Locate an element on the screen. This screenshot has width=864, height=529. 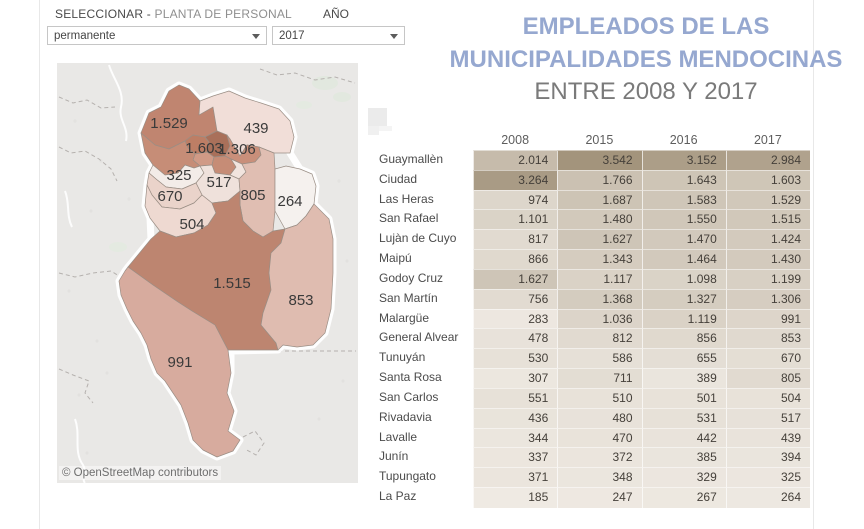
cell-2008: 756 is located at coordinates (515, 299).